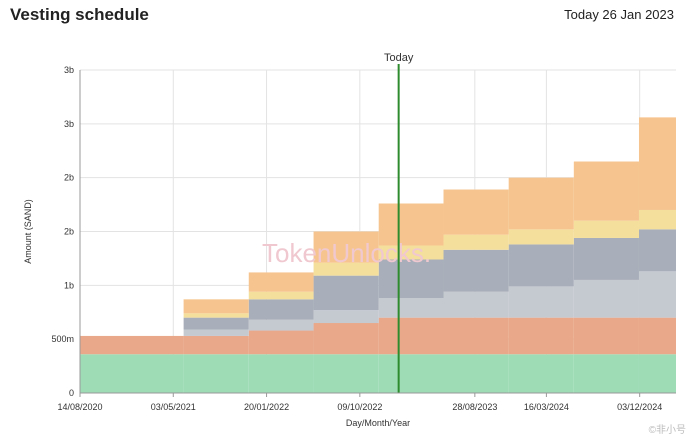  Describe the element at coordinates (399, 58) in the screenshot. I see `today-label: Today` at that location.